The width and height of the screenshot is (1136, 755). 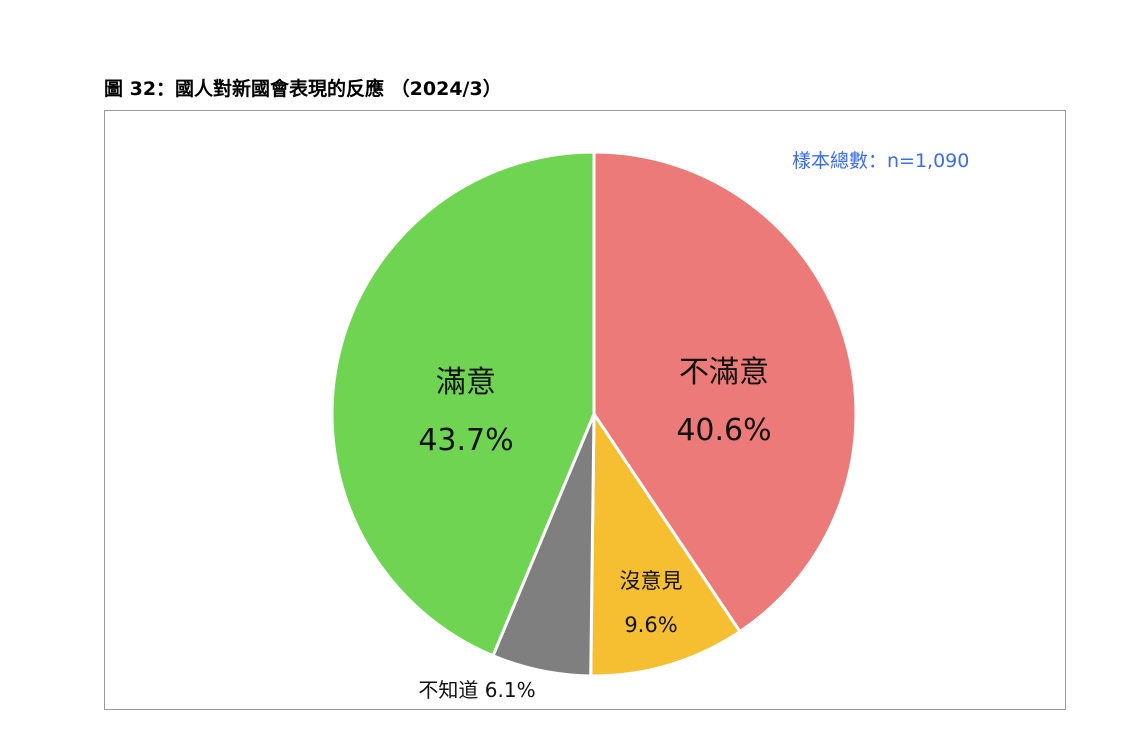 What do you see at coordinates (476, 690) in the screenshot?
I see `slice-label-2: 不知道 6.1%` at bounding box center [476, 690].